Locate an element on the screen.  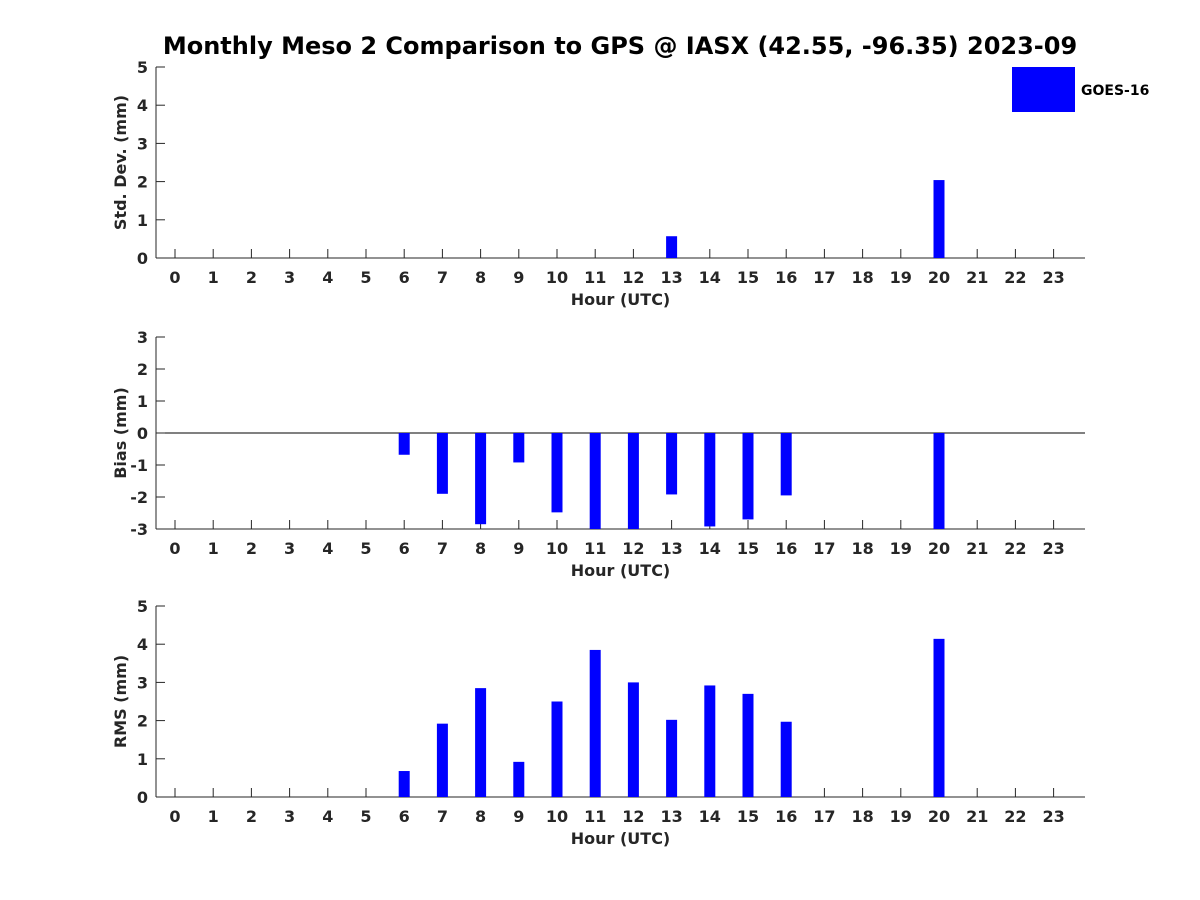
y-tick-label: 1 is located at coordinates (142, 759).